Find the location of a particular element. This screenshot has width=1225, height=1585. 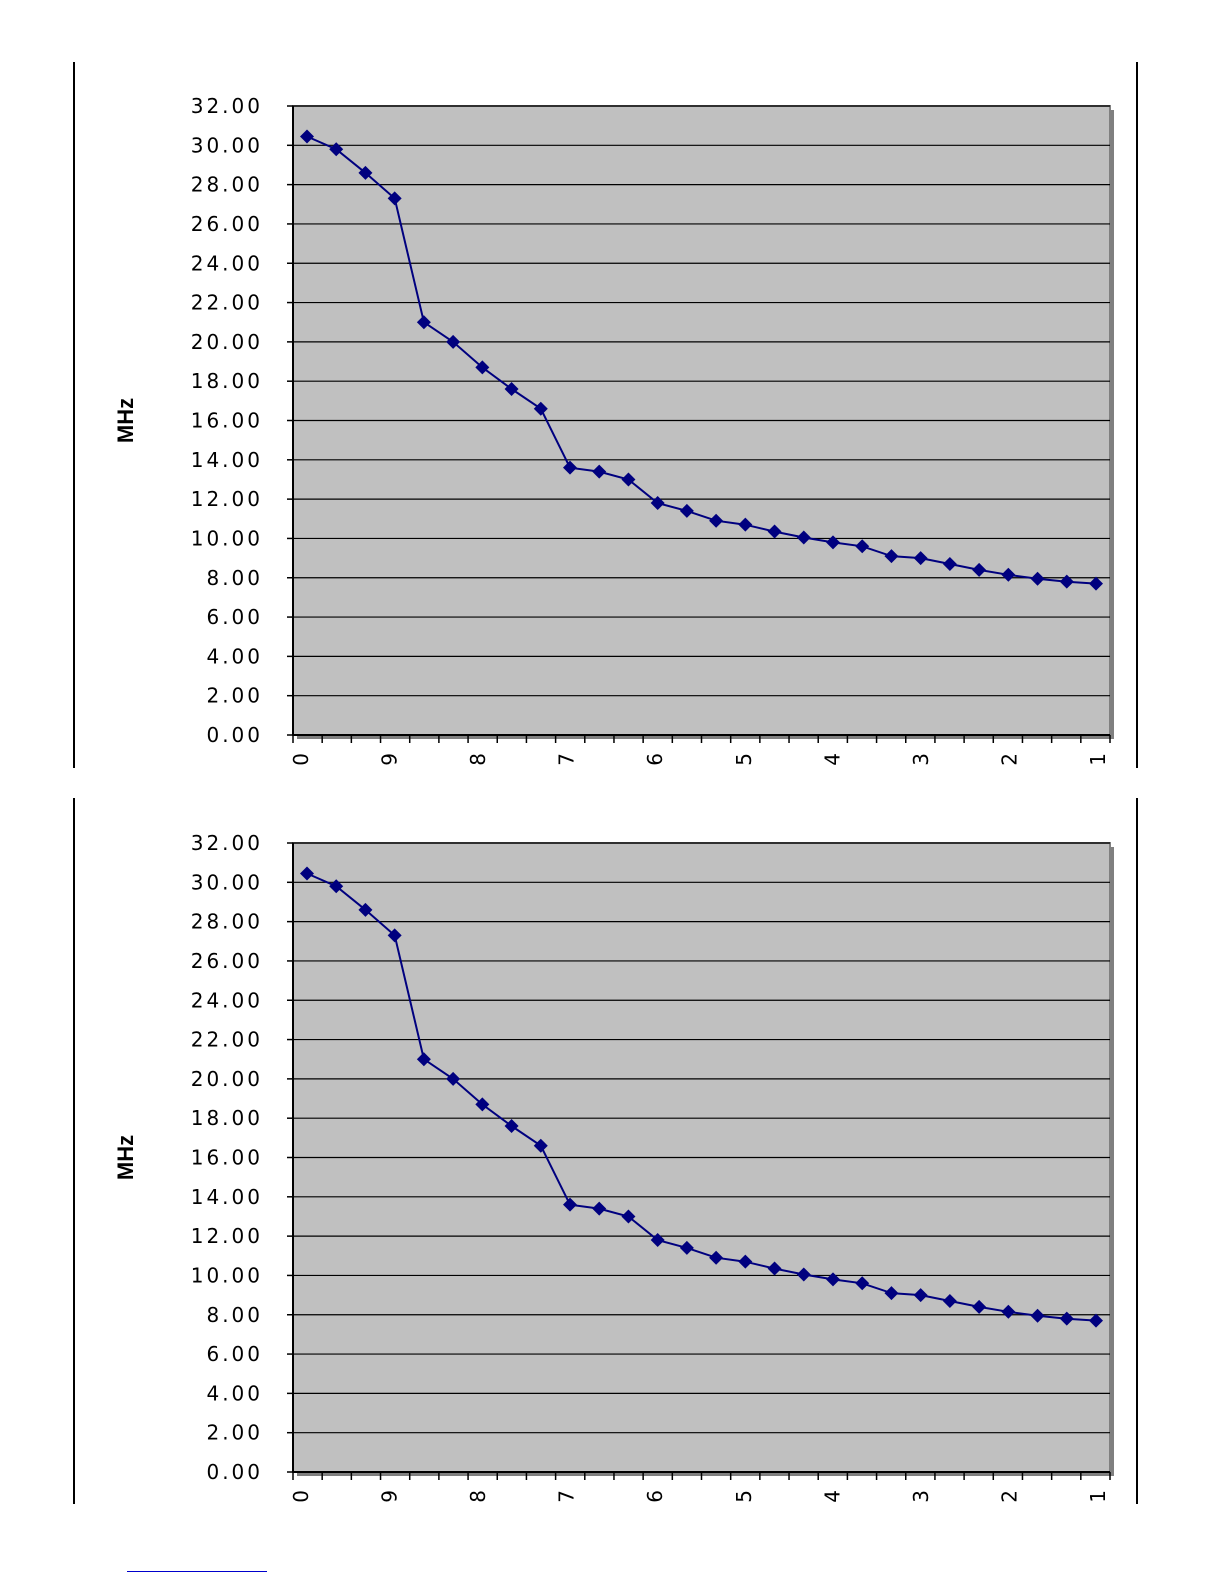

y-tick-label: 6.00 is located at coordinates (234, 617).